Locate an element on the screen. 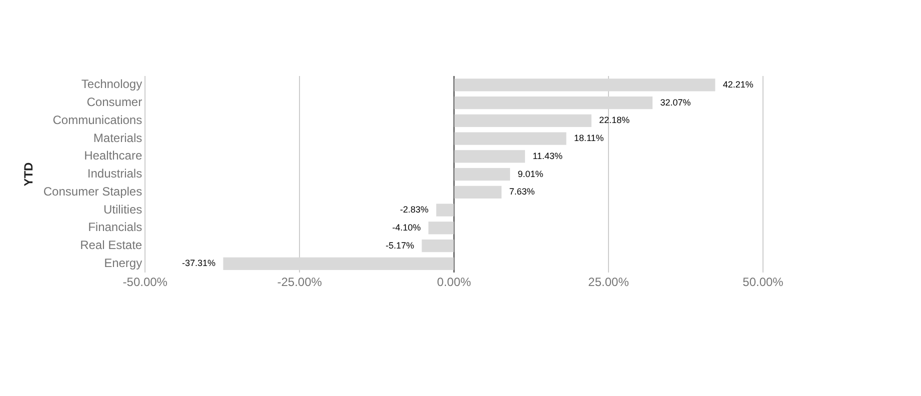 The height and width of the screenshot is (396, 921). y-tick-label: Industrials is located at coordinates (114, 173).